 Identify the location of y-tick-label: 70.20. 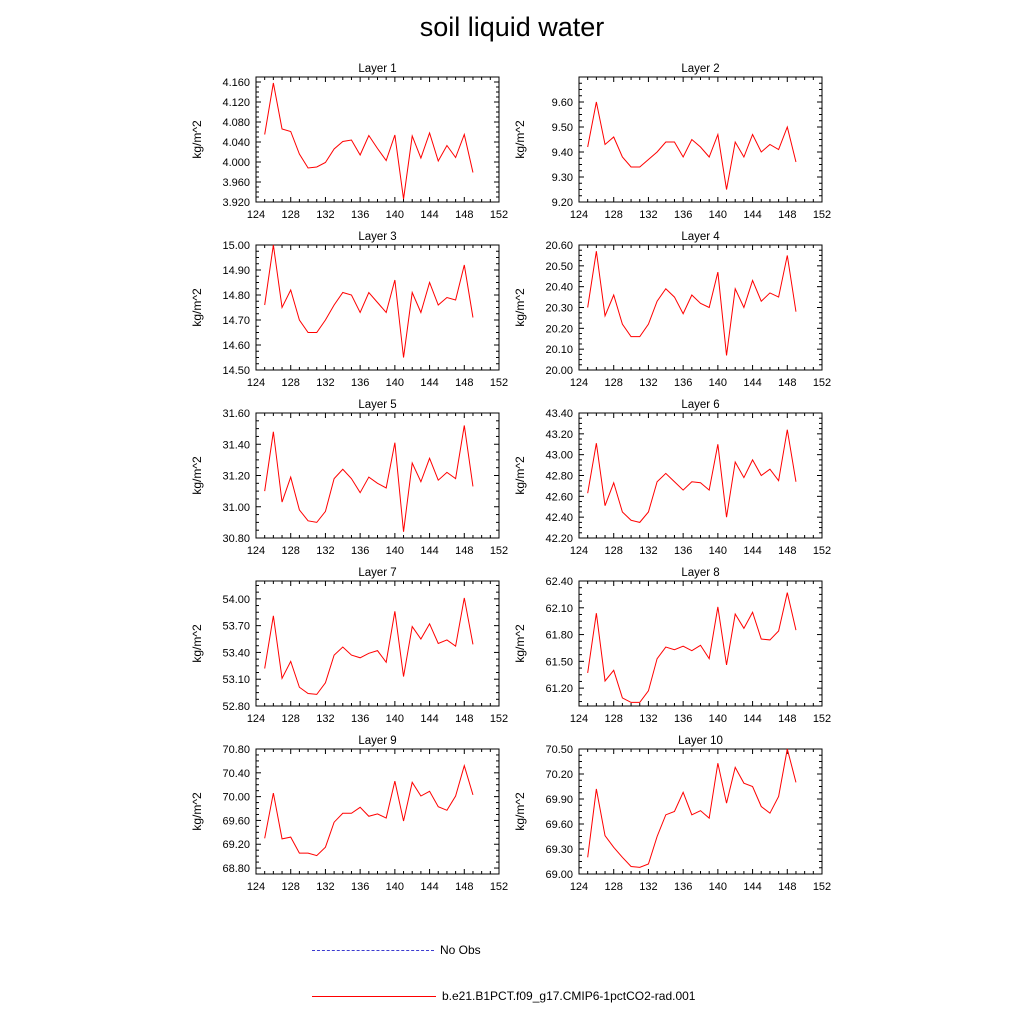
(559, 775).